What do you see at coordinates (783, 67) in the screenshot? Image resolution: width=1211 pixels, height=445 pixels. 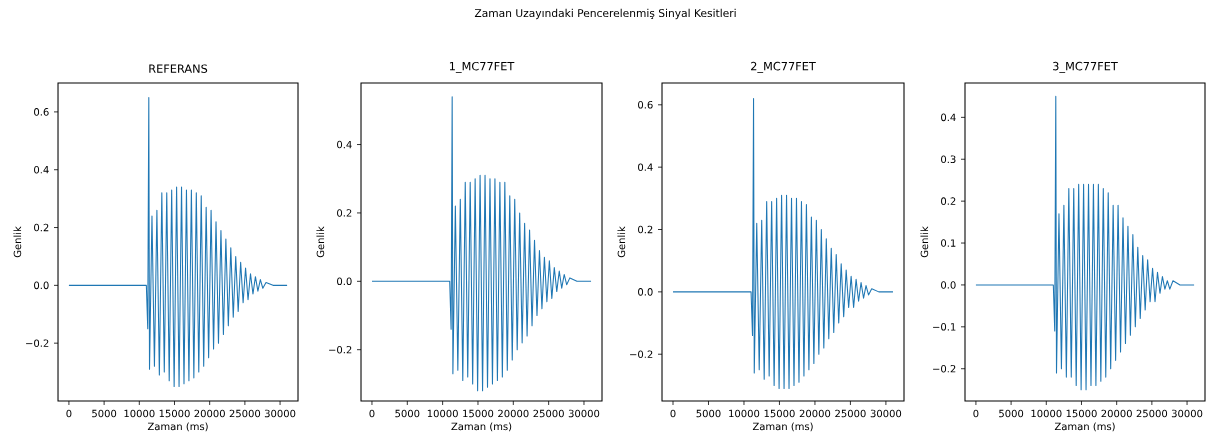 I see `chart-title: 2_MC77FET` at bounding box center [783, 67].